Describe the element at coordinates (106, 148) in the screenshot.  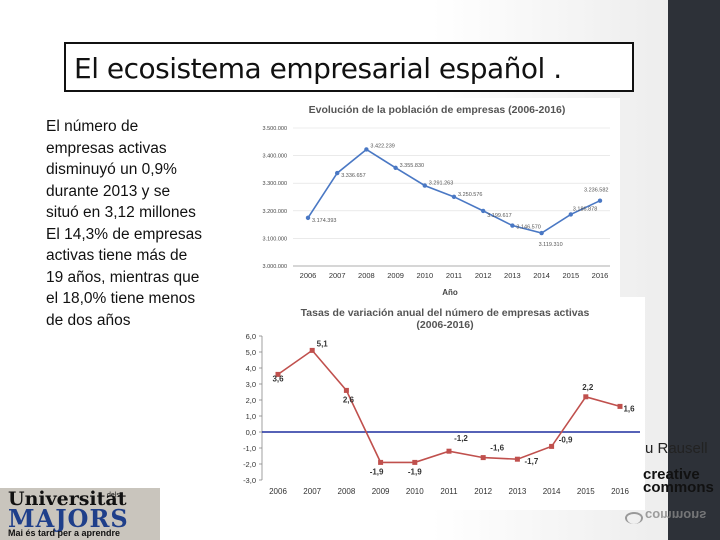
I see `body-line: empresas activas` at that location.